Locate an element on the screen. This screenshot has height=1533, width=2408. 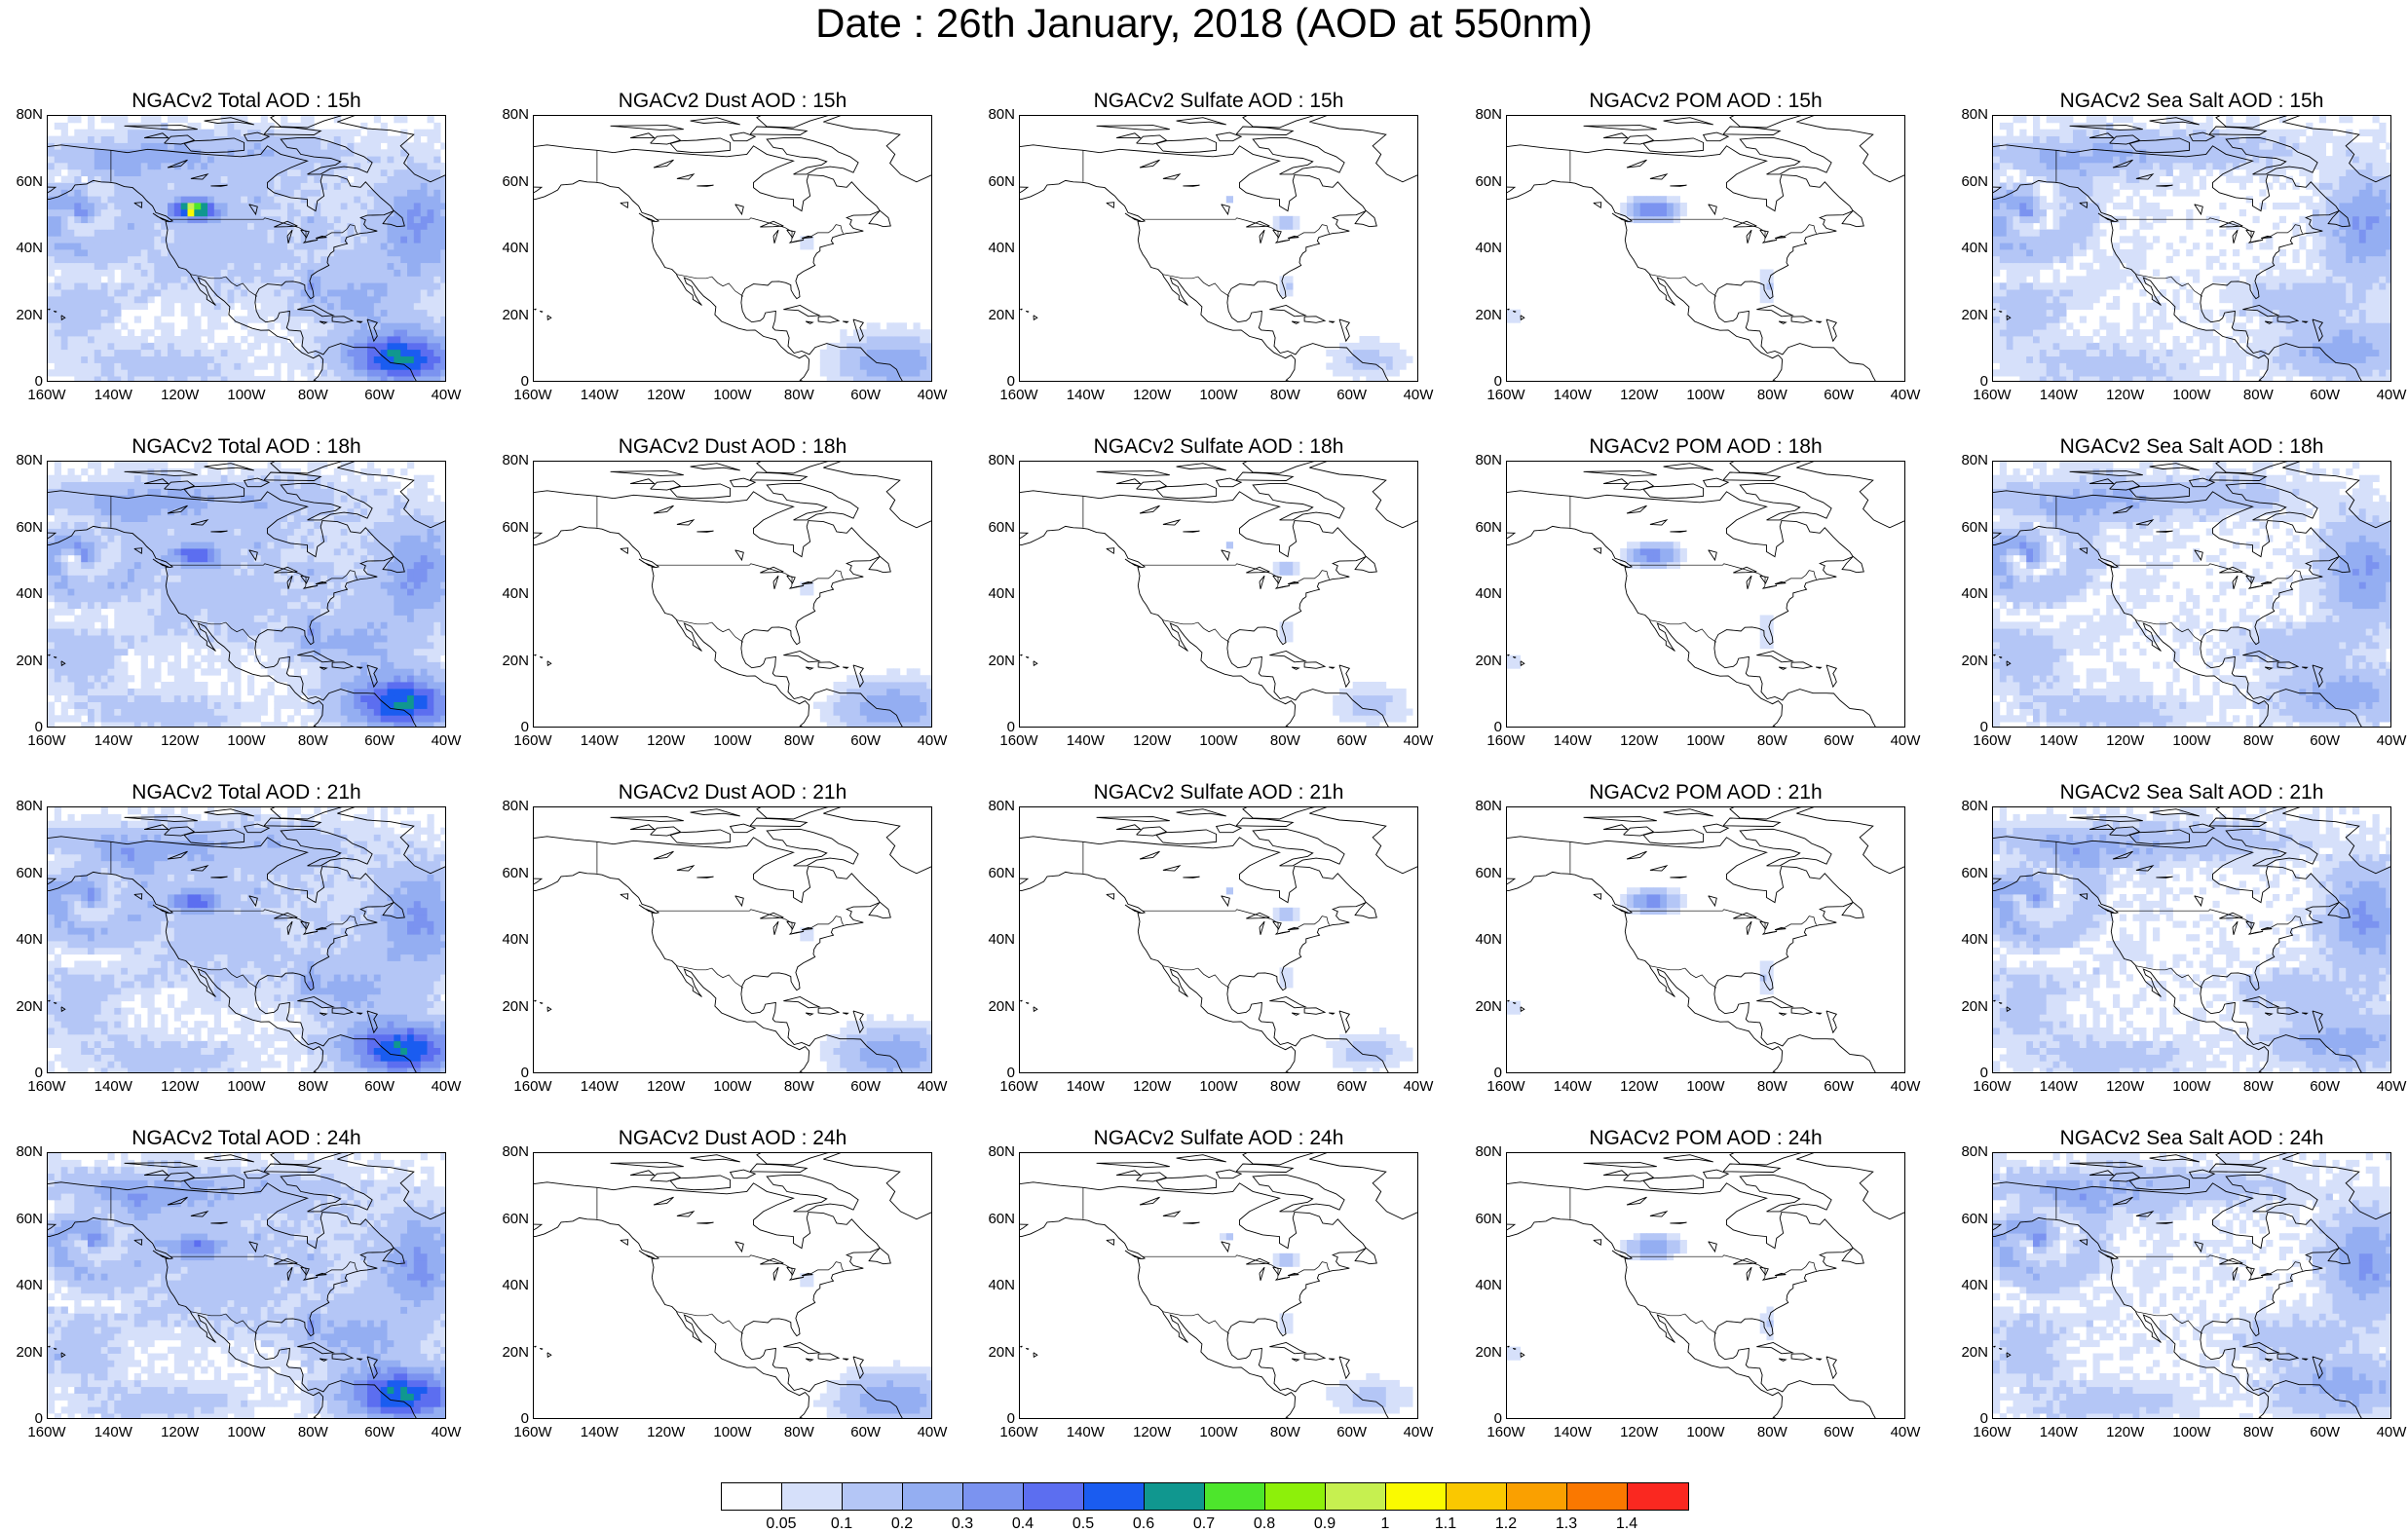
lon-tick-label: 40W is located at coordinates (1905, 395).